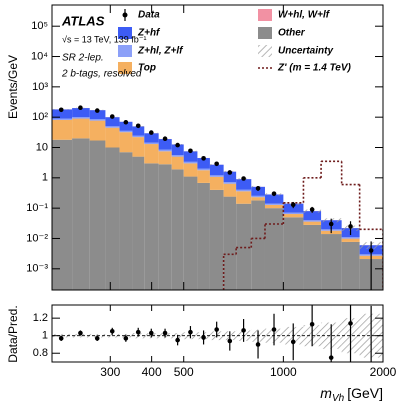  I want to click on legend-label: Uncertainty, so click(305, 51).